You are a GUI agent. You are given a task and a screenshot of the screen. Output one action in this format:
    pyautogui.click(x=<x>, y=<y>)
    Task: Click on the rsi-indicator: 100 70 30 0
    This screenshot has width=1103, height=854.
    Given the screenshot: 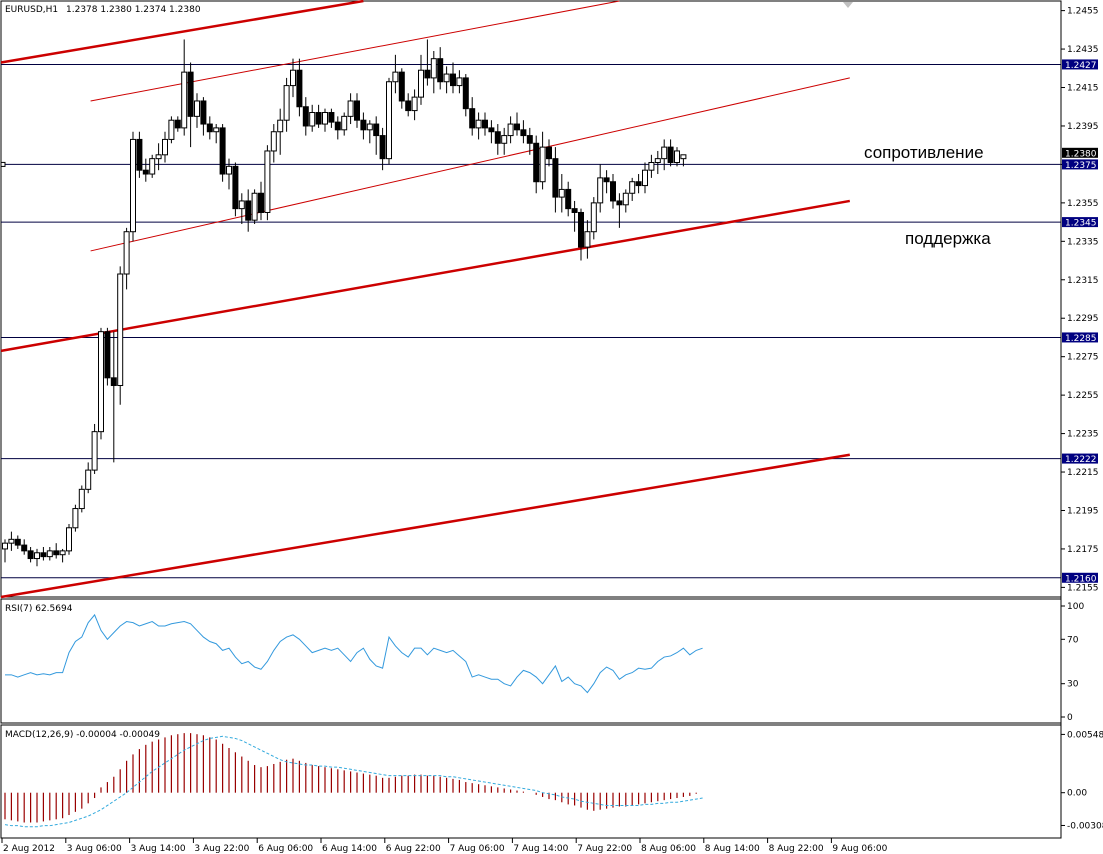 What is the action you would take?
    pyautogui.click(x=544, y=662)
    